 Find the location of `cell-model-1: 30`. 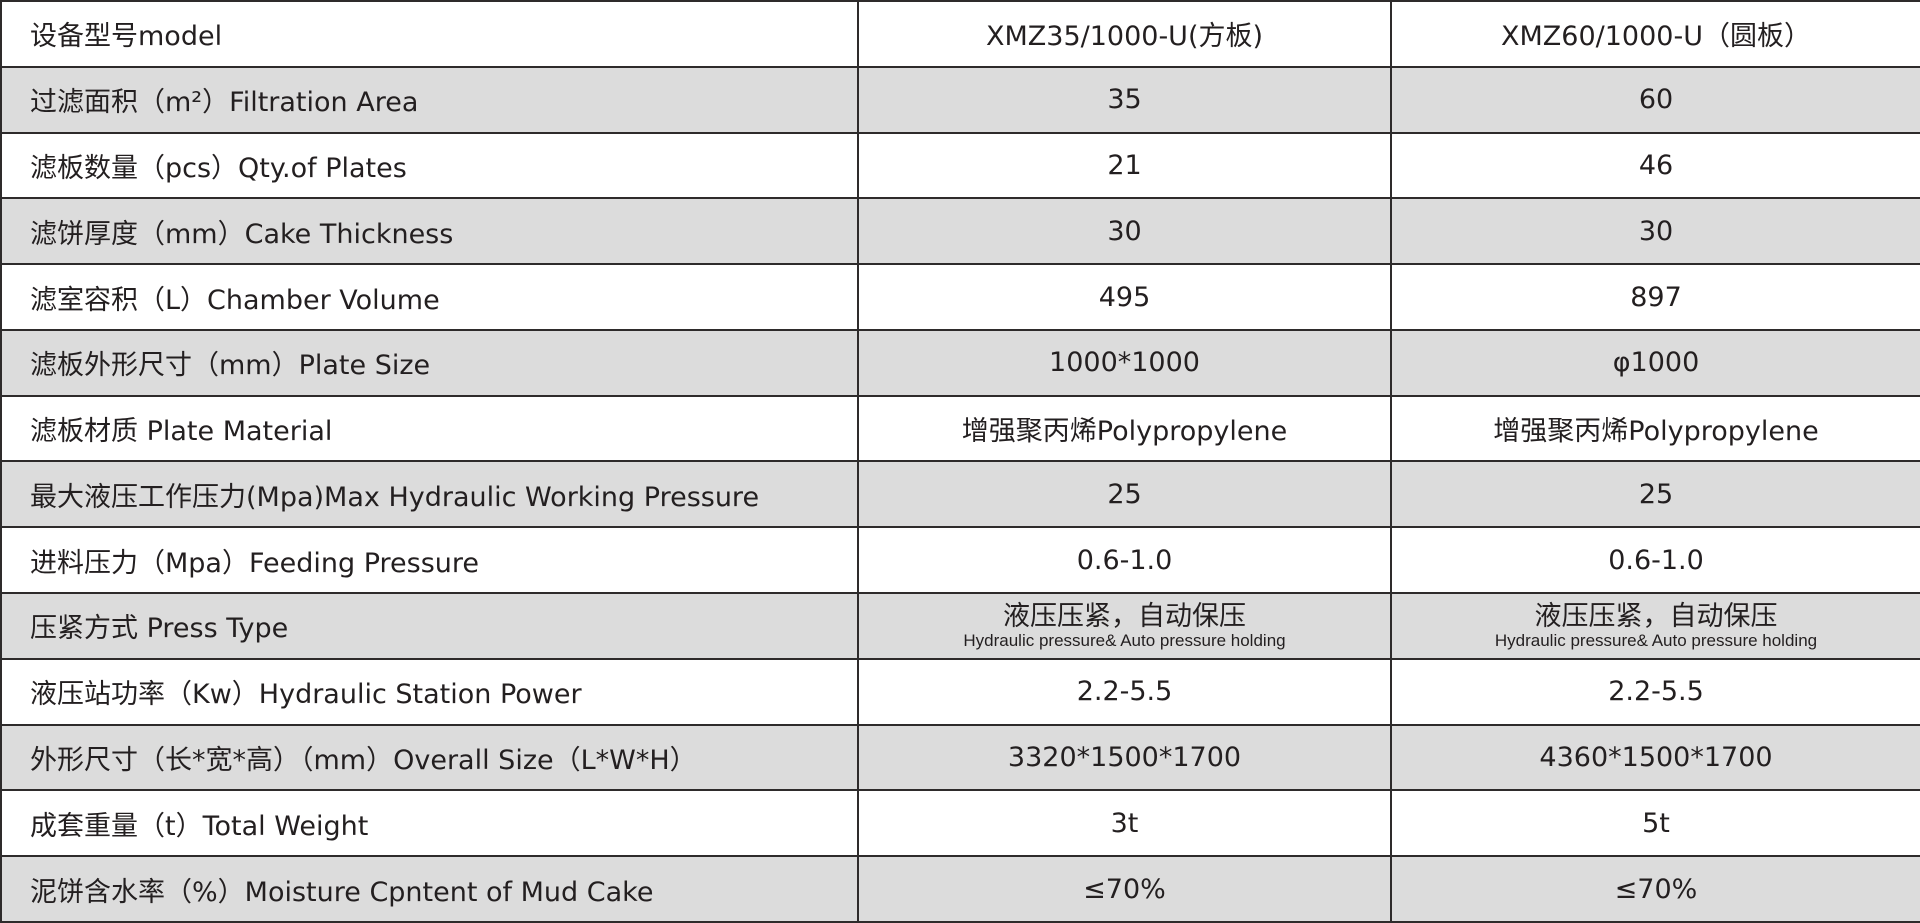

cell-model-1: 30 is located at coordinates (1124, 231).